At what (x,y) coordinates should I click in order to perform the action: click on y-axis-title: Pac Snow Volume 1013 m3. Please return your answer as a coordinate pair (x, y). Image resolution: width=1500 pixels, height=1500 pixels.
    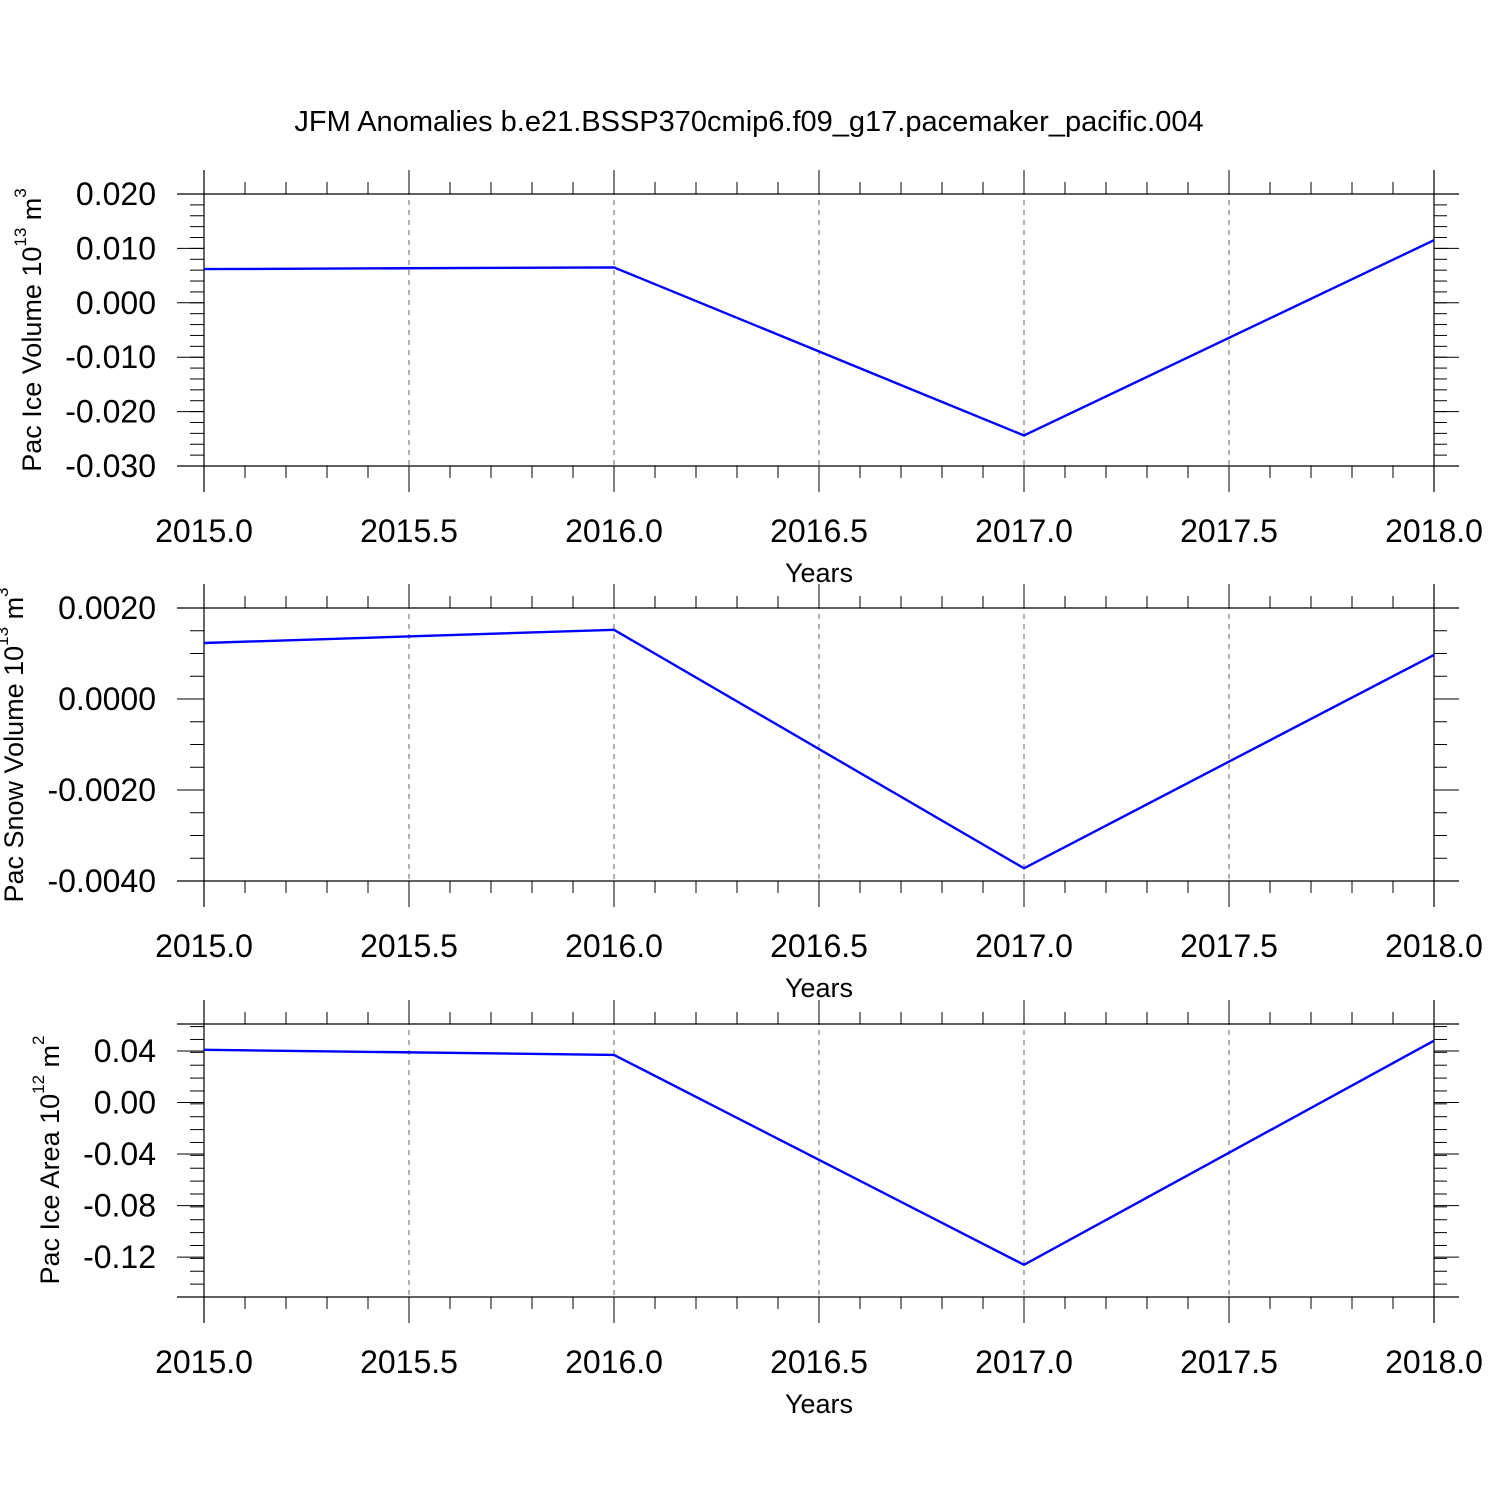
    Looking at the image, I should click on (14, 744).